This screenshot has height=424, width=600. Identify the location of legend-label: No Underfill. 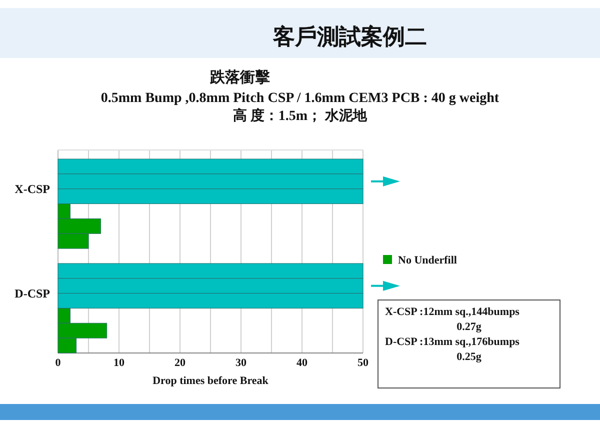
(427, 260).